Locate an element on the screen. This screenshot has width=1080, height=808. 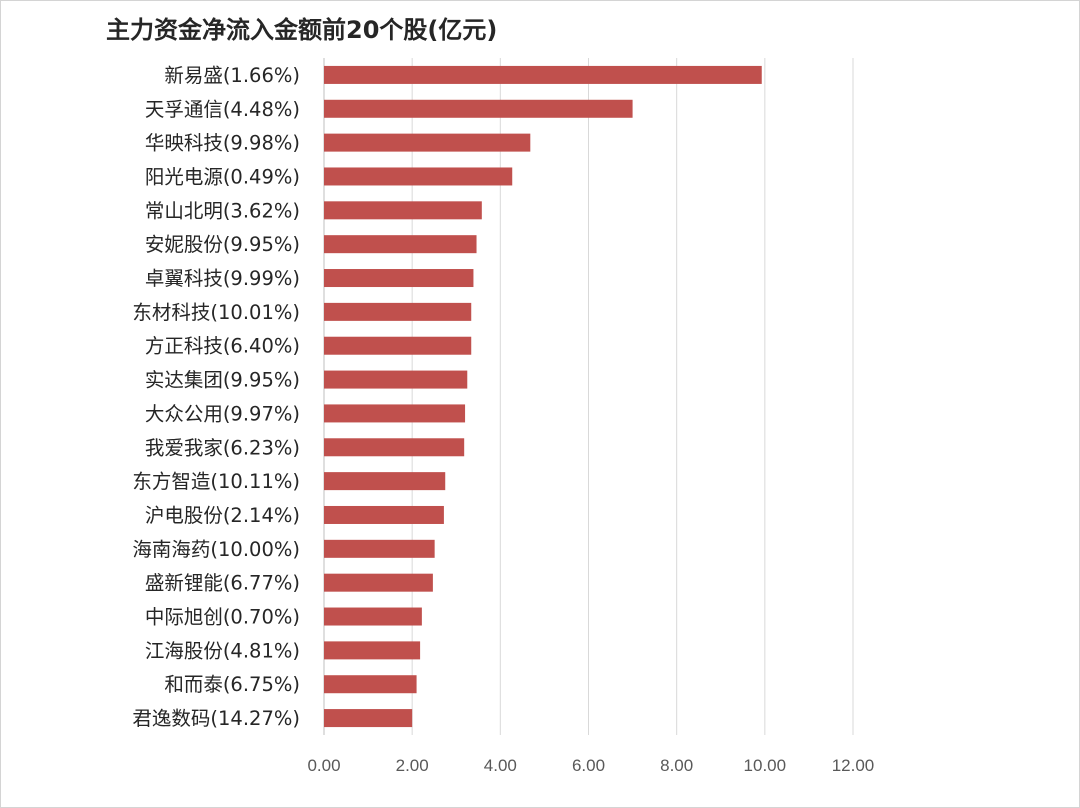
chart-title: 主力资金净流入金额前20个股(亿元) is located at coordinates (302, 30).